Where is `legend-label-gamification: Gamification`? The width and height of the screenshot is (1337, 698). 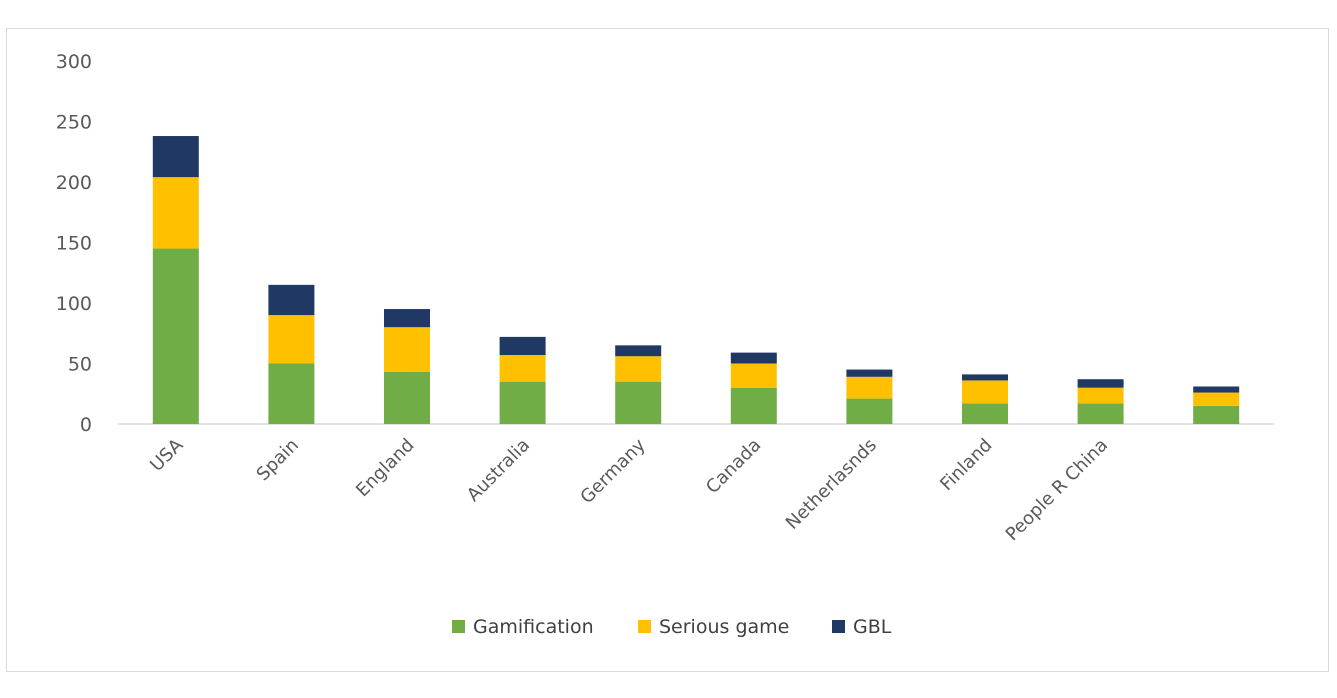 legend-label-gamification: Gamification is located at coordinates (533, 627).